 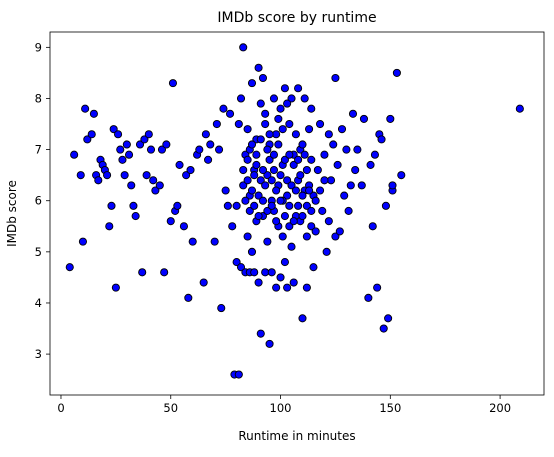 What do you see at coordinates (12, 213) in the screenshot?
I see `y-axis-label: IMDb score` at bounding box center [12, 213].